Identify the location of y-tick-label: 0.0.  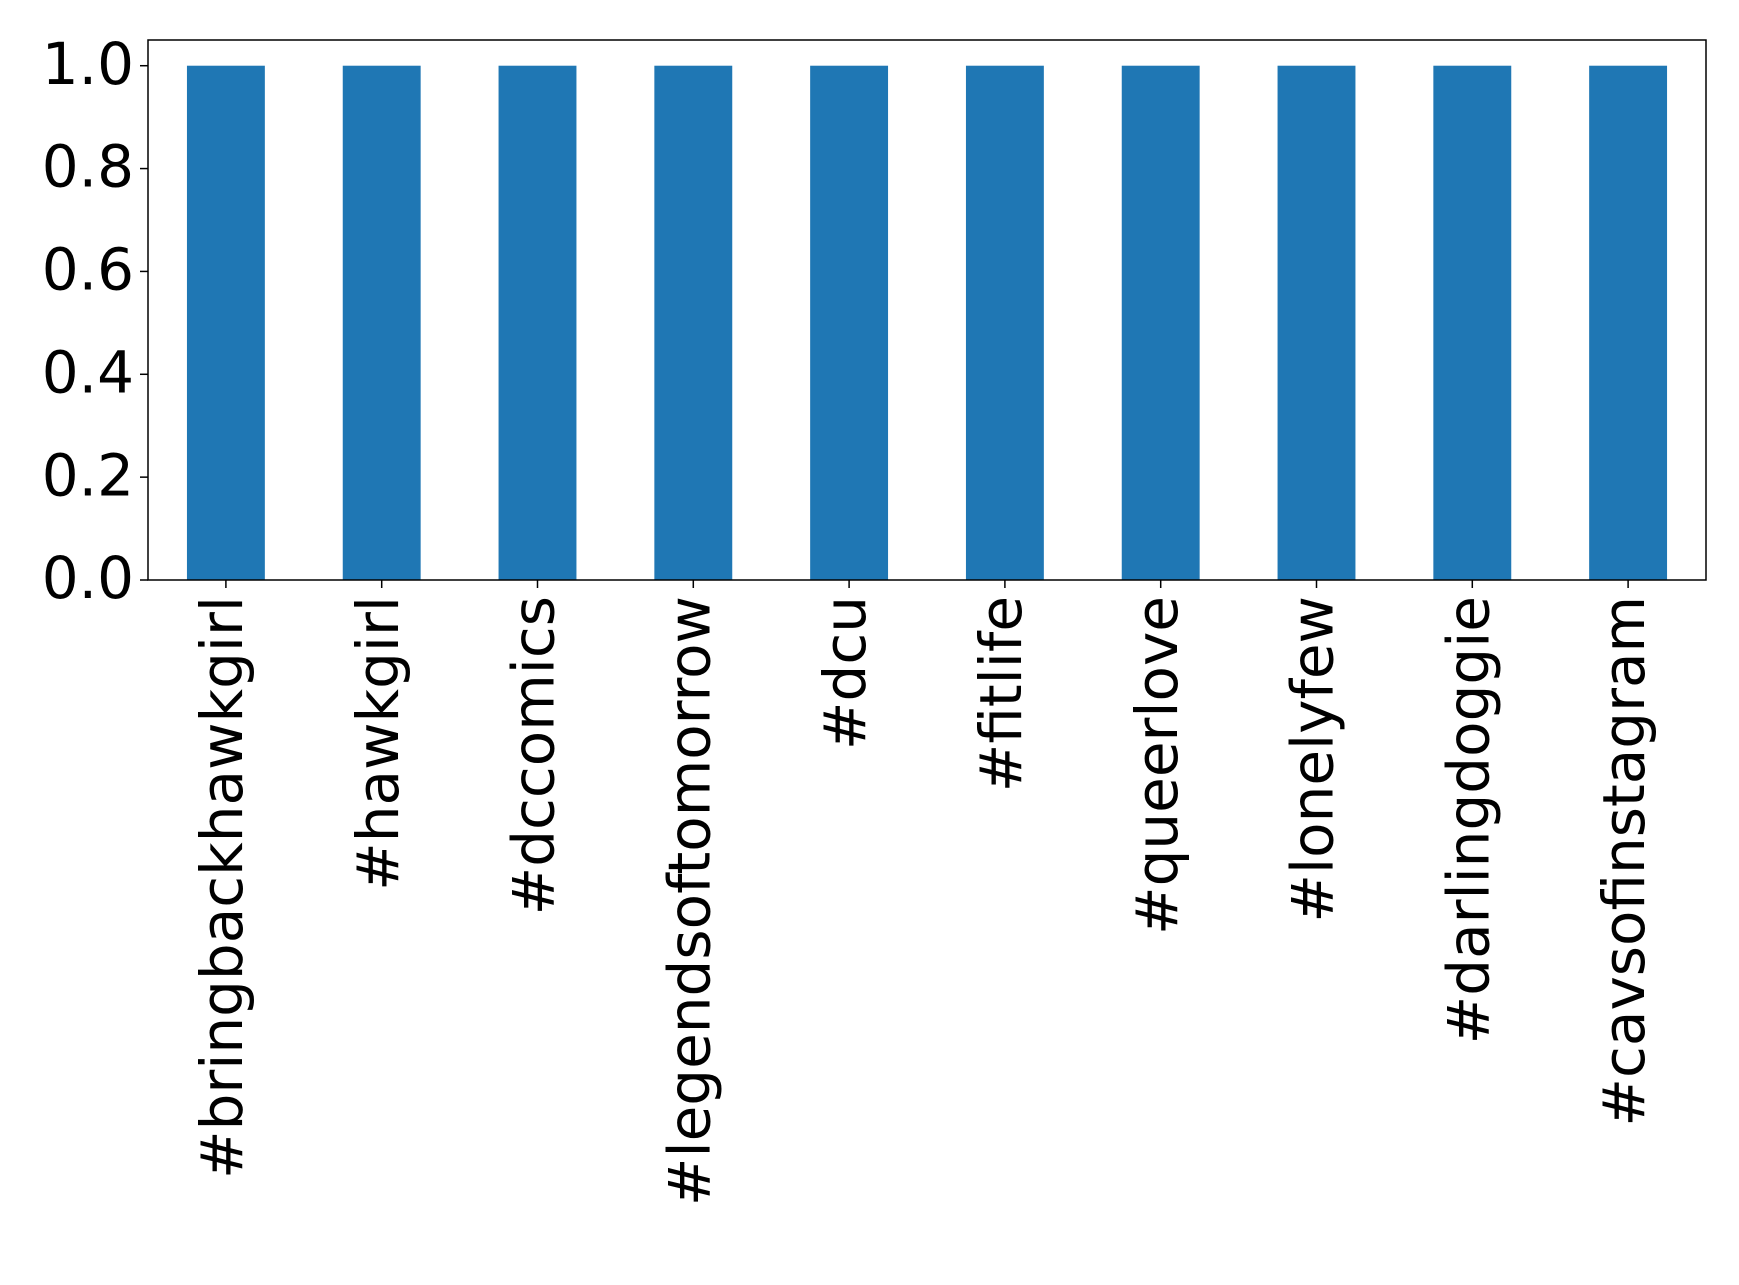
(88, 578).